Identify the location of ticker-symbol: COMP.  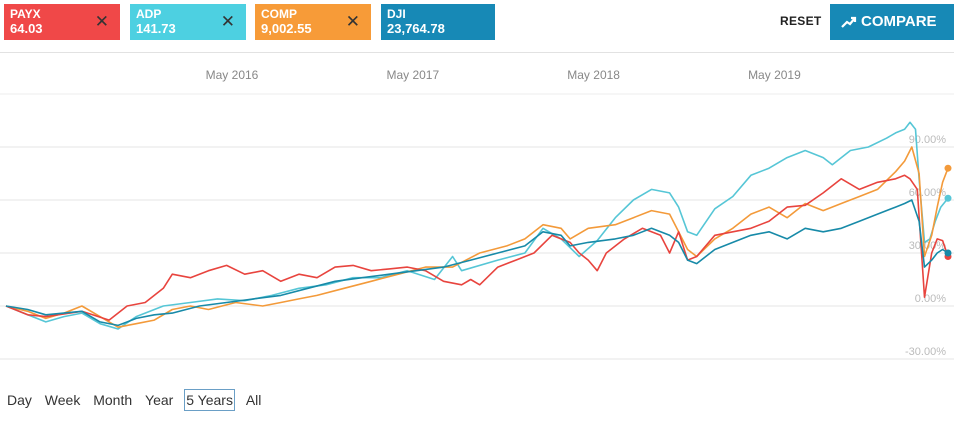
(279, 14).